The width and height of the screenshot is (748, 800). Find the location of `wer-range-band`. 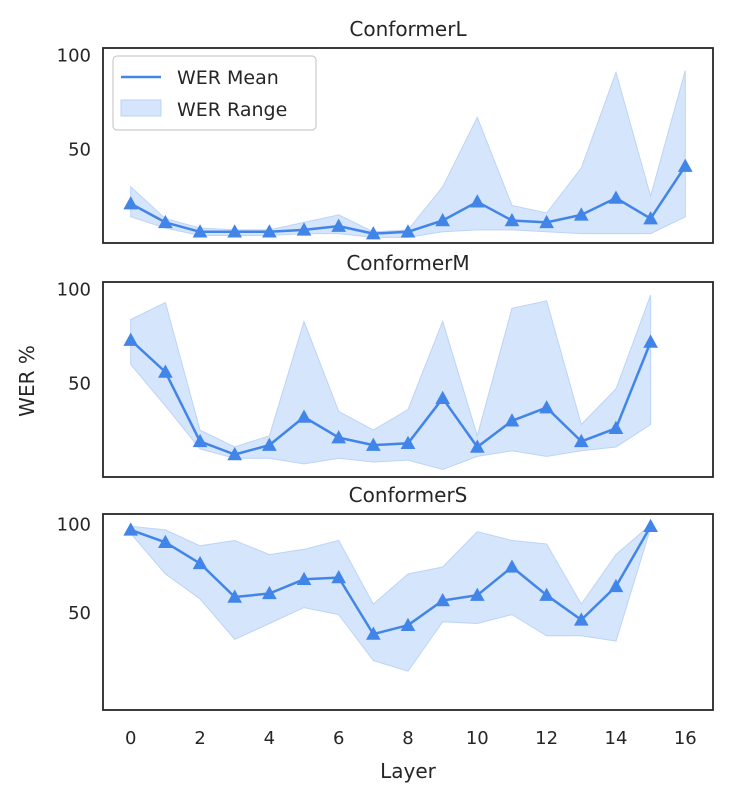

wer-range-band is located at coordinates (391, 597).